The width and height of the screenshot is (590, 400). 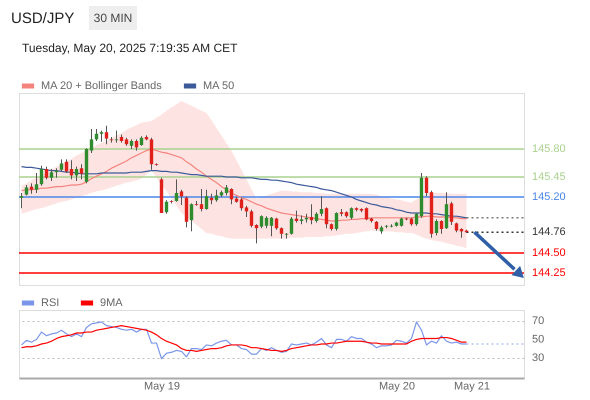 I want to click on legend-label: RSI, so click(x=50, y=303).